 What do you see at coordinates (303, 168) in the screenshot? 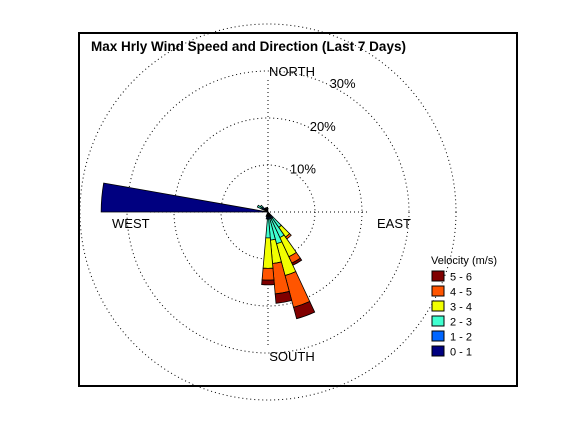
I see `radial-tick-label: 10%` at bounding box center [303, 168].